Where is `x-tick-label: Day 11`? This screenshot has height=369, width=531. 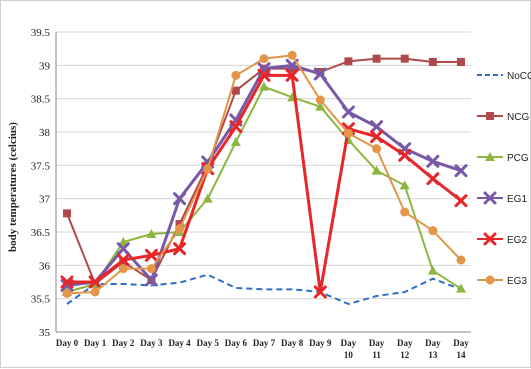 x-tick-label: Day 11 is located at coordinates (377, 349).